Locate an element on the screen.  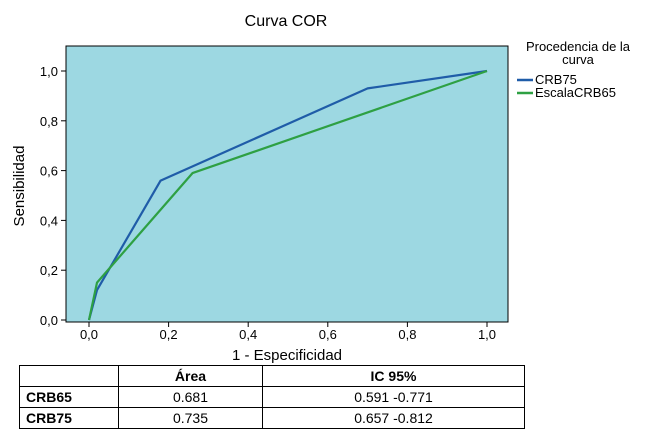
y-tick-label: 0,8 is located at coordinates (49, 121).